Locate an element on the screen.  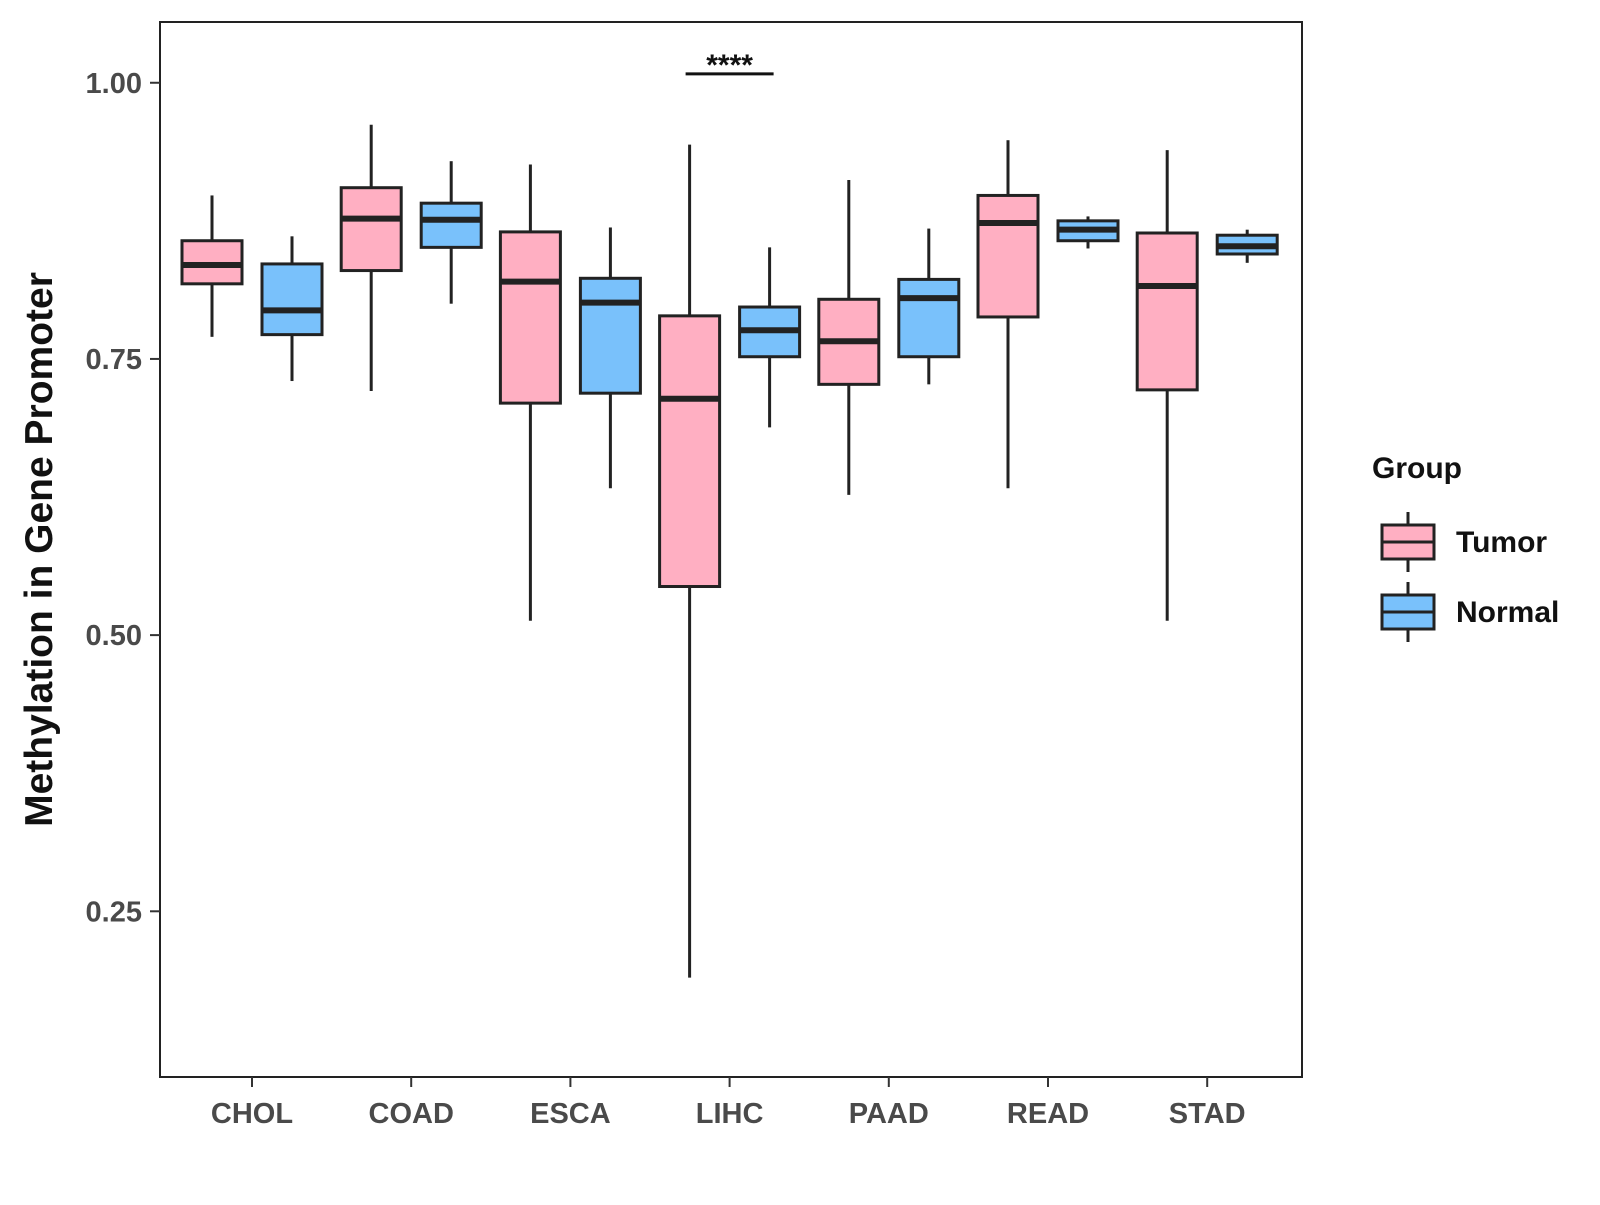
y-tick-label: 0.50 is located at coordinates (114, 636).